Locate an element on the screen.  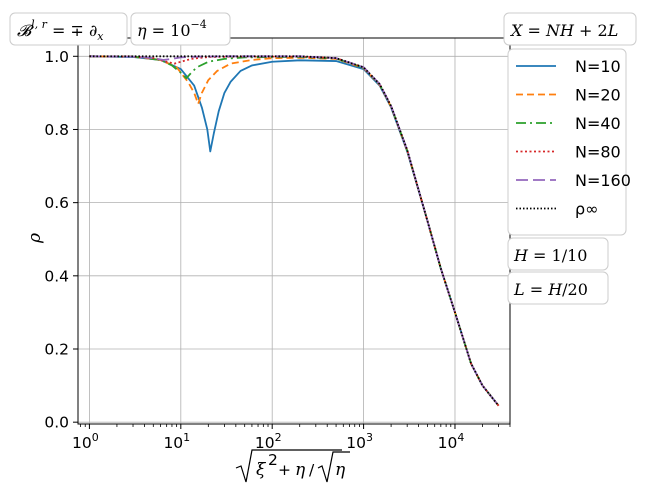
legend-label: N=80 is located at coordinates (598, 152).